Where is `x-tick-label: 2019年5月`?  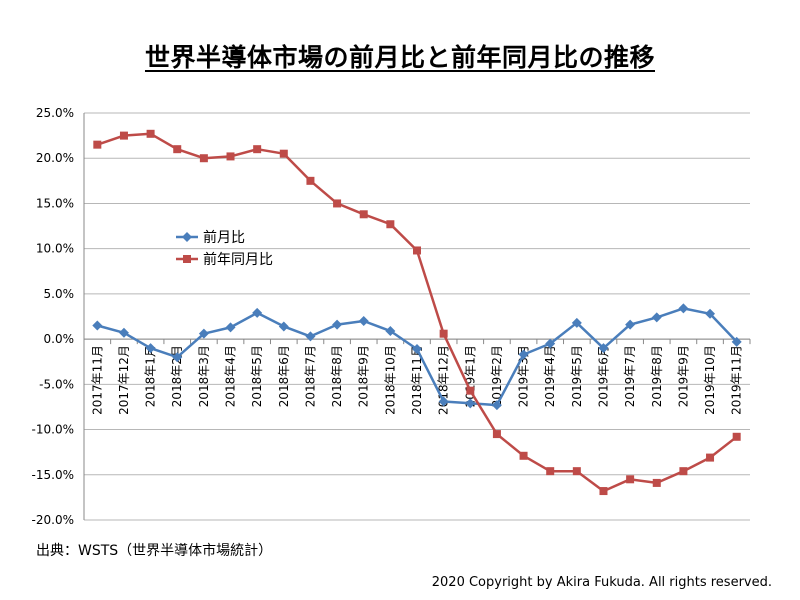
x-tick-label: 2019年5月 is located at coordinates (577, 376).